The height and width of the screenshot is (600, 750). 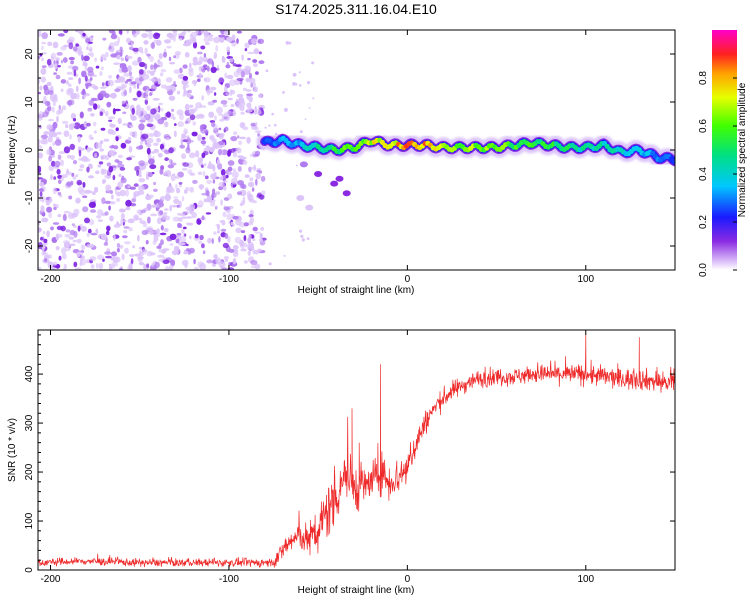 What do you see at coordinates (673, 161) in the screenshot?
I see `signal-point` at bounding box center [673, 161].